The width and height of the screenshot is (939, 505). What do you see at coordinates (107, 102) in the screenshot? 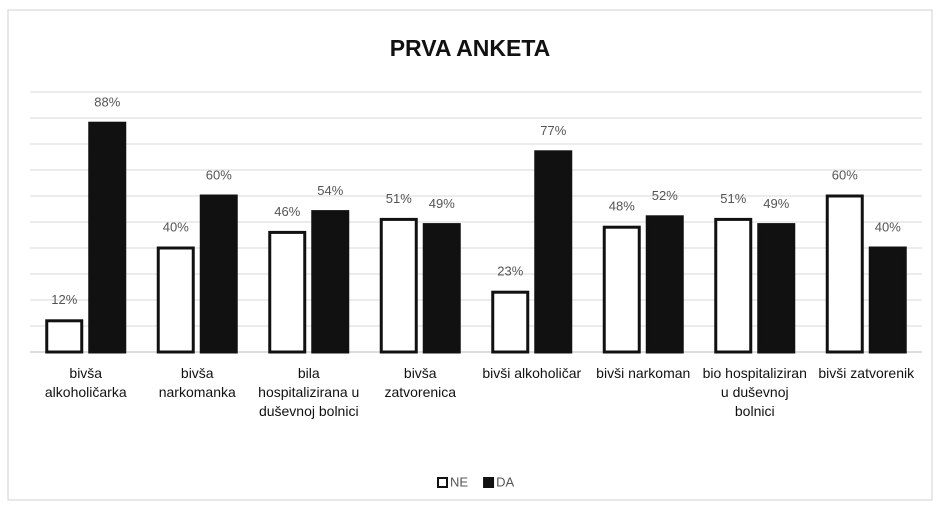
I see `data-label: 88%` at bounding box center [107, 102].